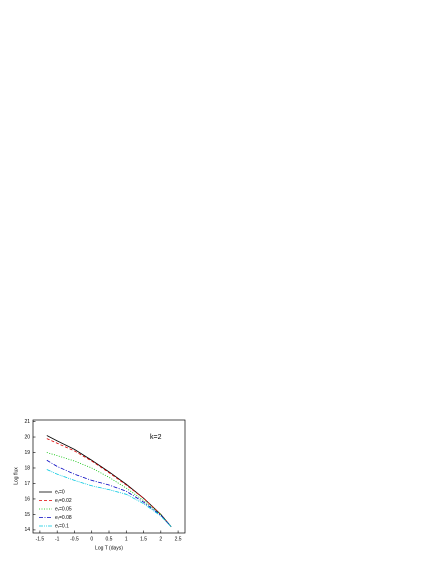  I want to click on x-tick-label: -1, so click(57, 539).